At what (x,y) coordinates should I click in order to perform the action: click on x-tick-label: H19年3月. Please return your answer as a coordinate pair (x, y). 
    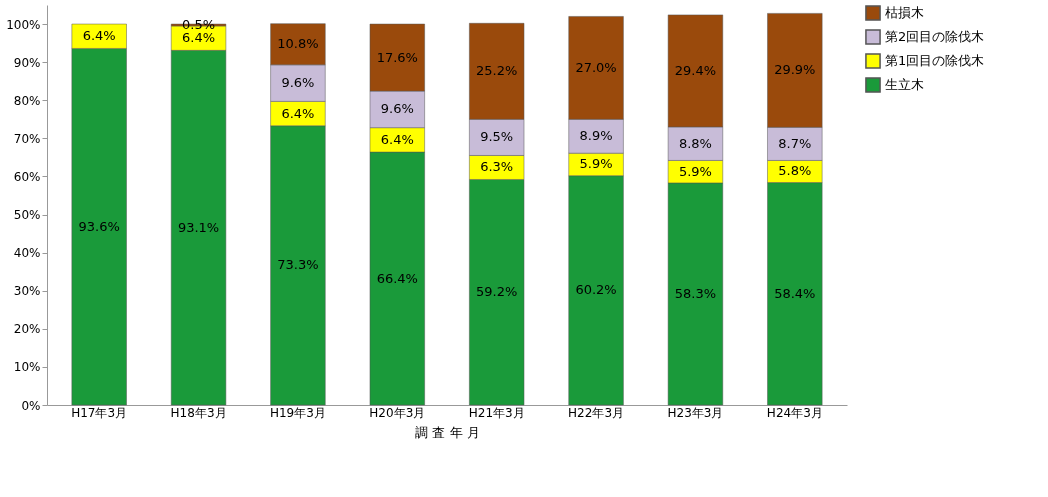
    Looking at the image, I should click on (297, 412).